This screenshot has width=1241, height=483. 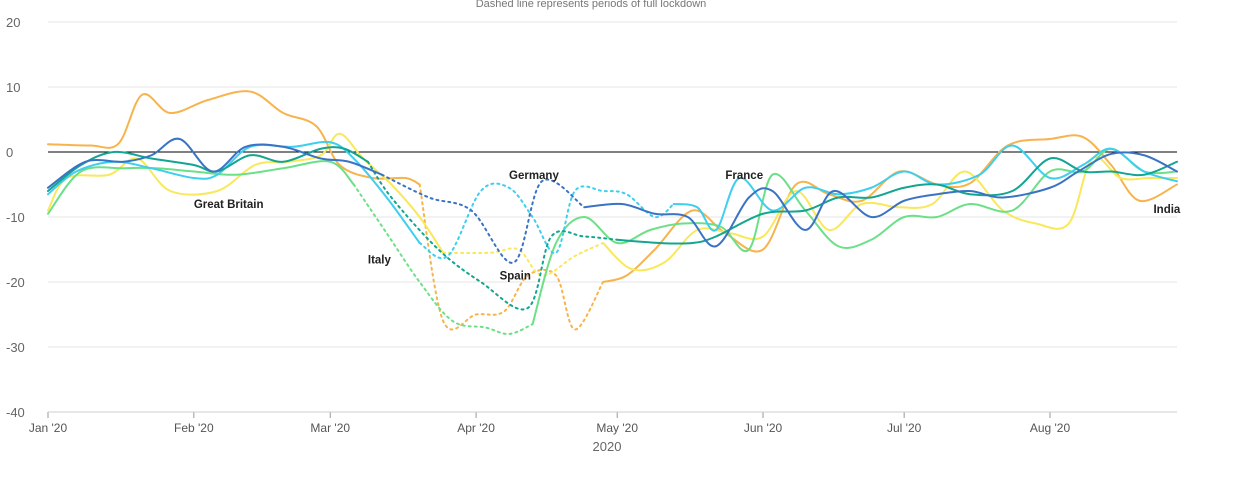 What do you see at coordinates (607, 446) in the screenshot?
I see `x-axis-title: 2020` at bounding box center [607, 446].